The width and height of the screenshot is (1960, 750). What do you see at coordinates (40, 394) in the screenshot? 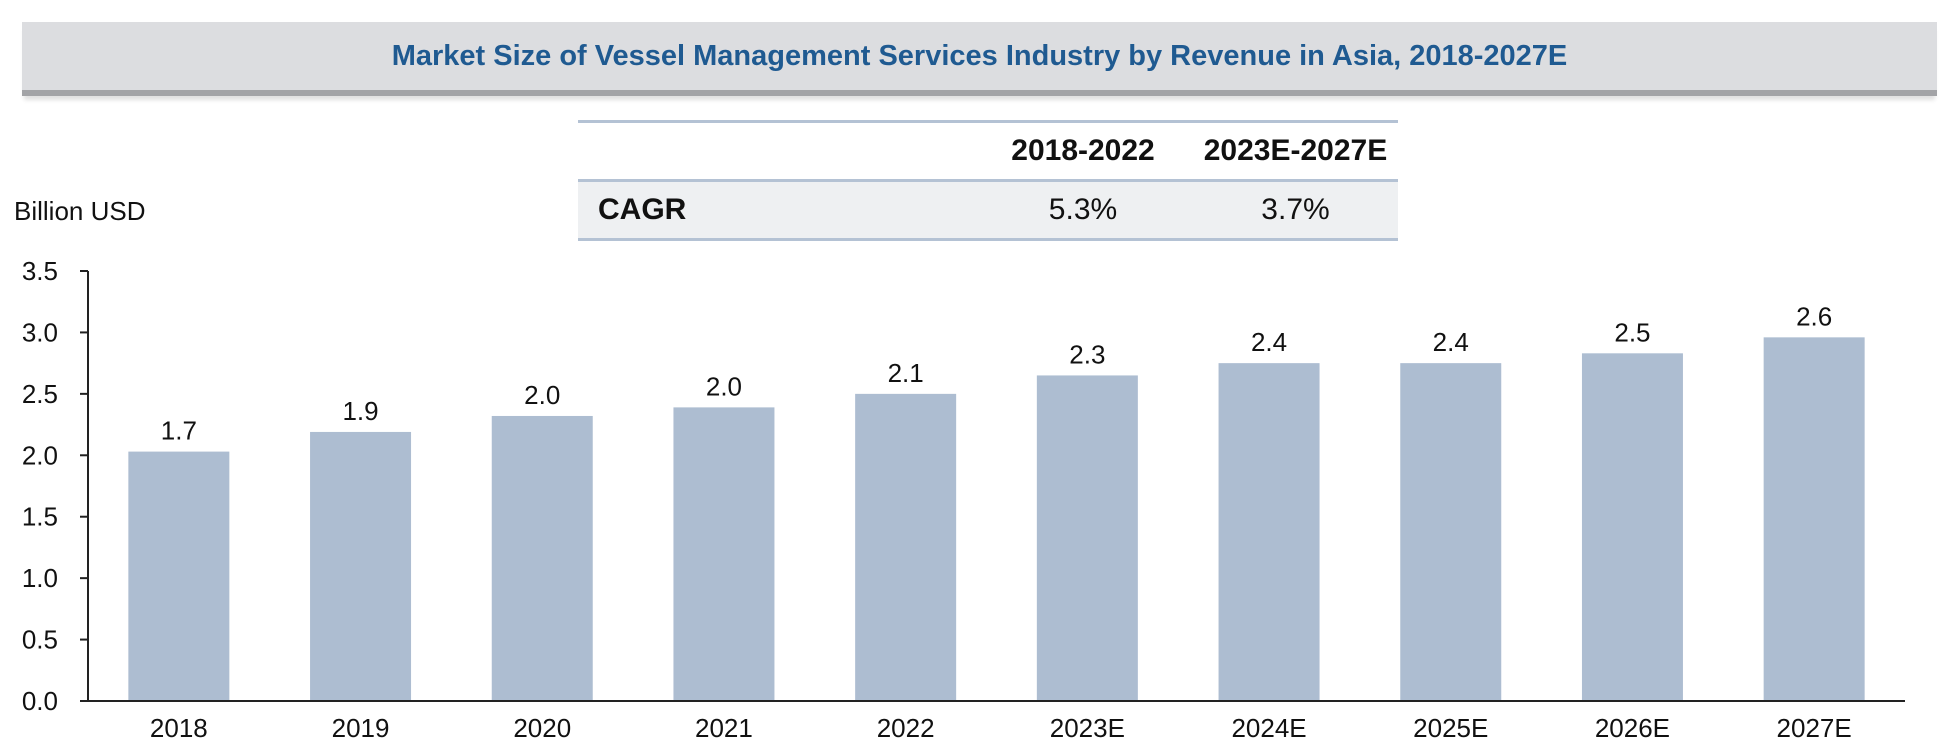
I see `y-tick-label-2.5: 2.5` at bounding box center [40, 394].